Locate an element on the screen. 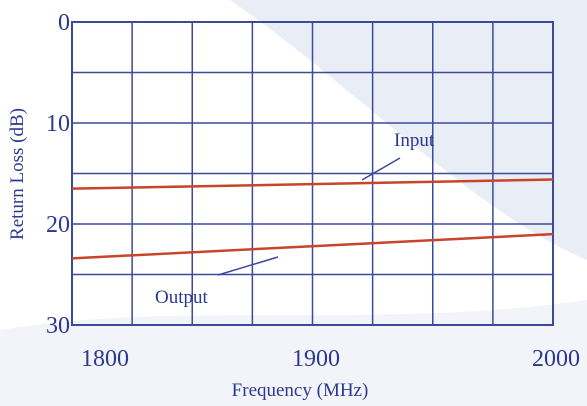  y-axis-label: Return Loss (dB) is located at coordinates (17, 174).